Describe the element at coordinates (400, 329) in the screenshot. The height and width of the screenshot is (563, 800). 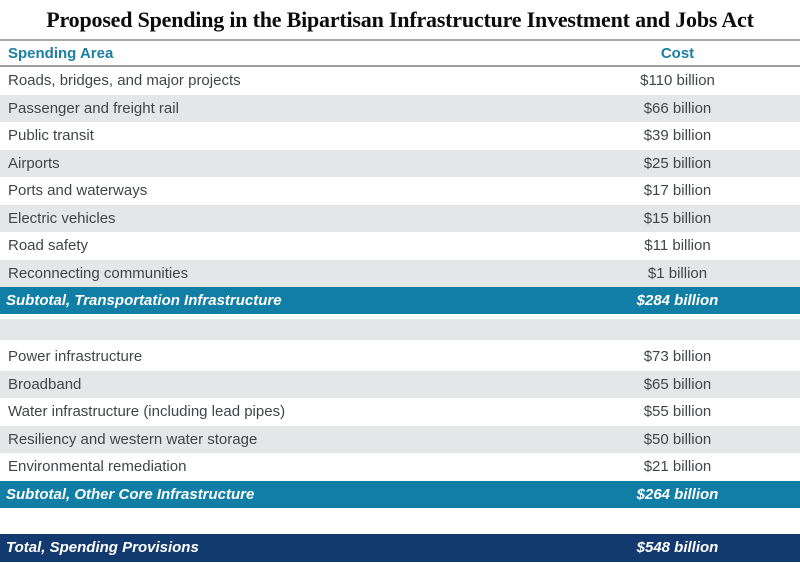
I see `section-spacer` at that location.